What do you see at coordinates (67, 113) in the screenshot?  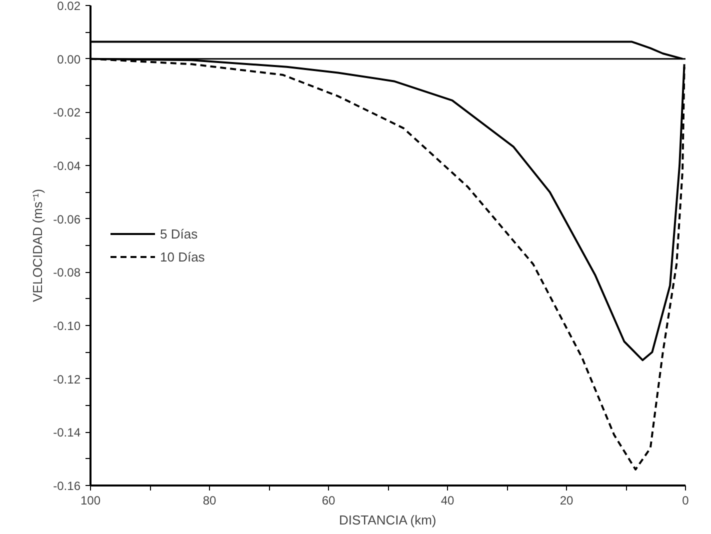 I see `y-tick-label: -0.02` at bounding box center [67, 113].